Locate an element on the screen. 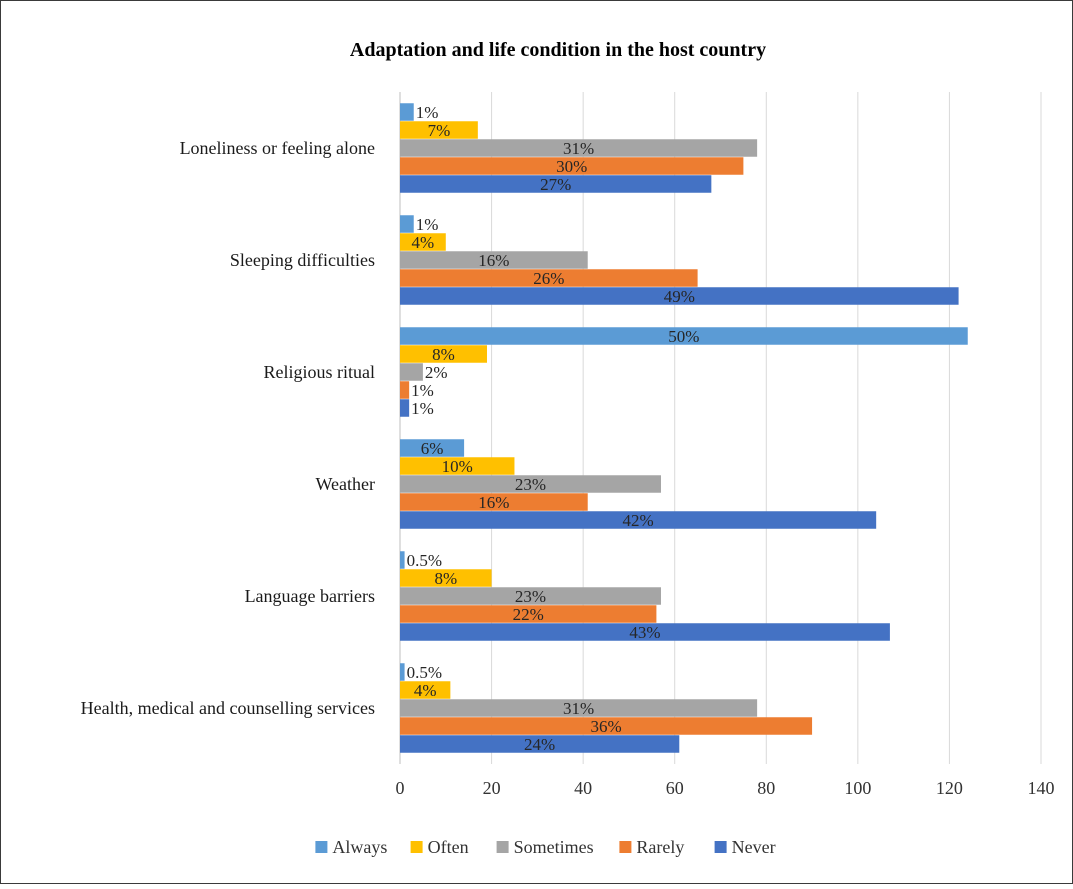 This screenshot has height=889, width=1073. data-label: 42% is located at coordinates (637, 520).